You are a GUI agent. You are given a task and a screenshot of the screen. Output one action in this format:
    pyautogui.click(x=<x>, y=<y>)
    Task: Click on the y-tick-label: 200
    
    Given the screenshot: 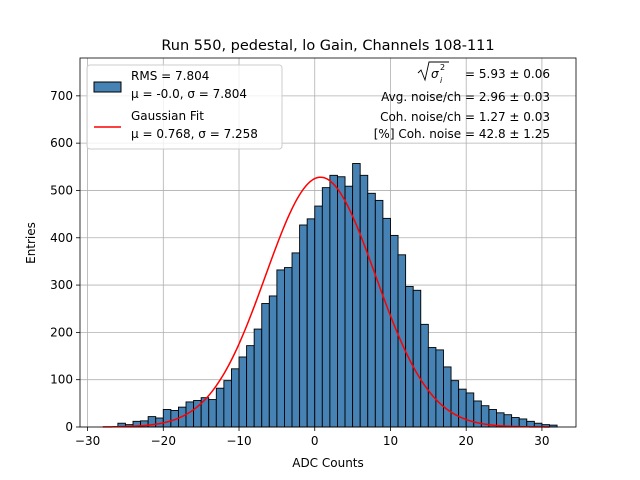 What is the action you would take?
    pyautogui.click(x=61, y=332)
    